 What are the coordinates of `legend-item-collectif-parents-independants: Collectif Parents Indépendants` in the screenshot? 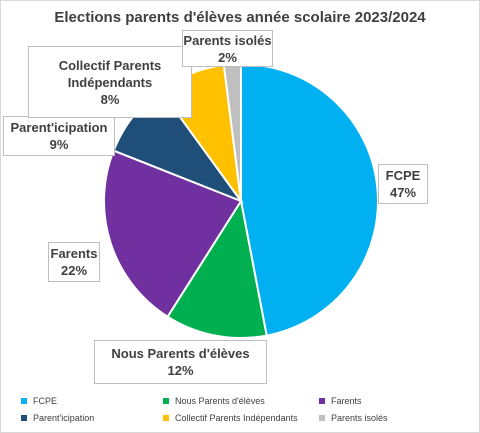 It's located at (230, 418).